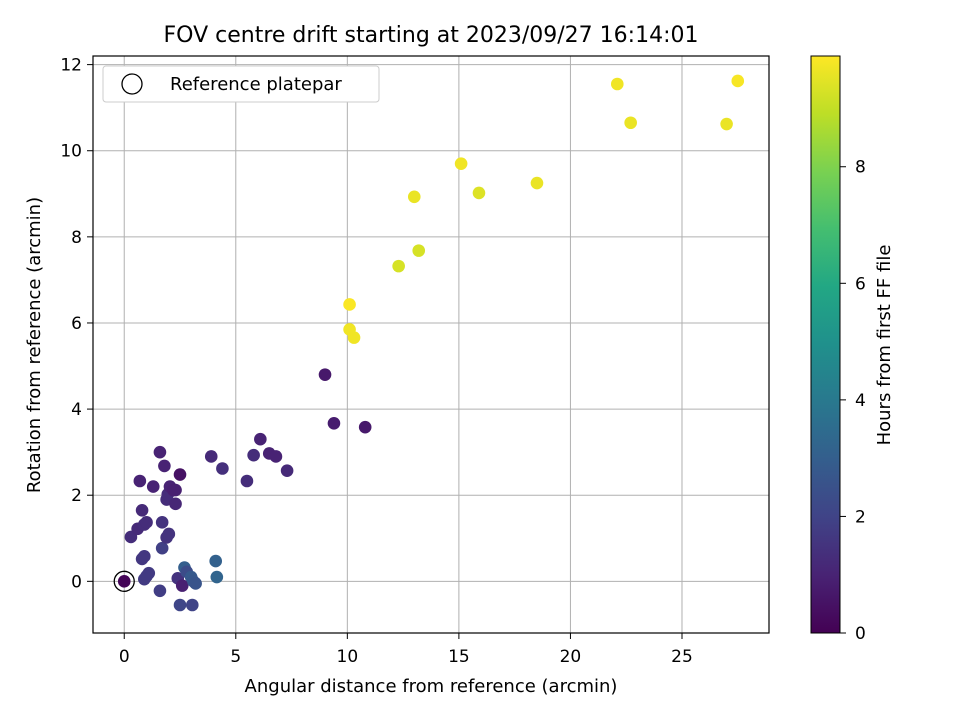  I want to click on colorbar-label: Hours from first FF file, so click(884, 345).